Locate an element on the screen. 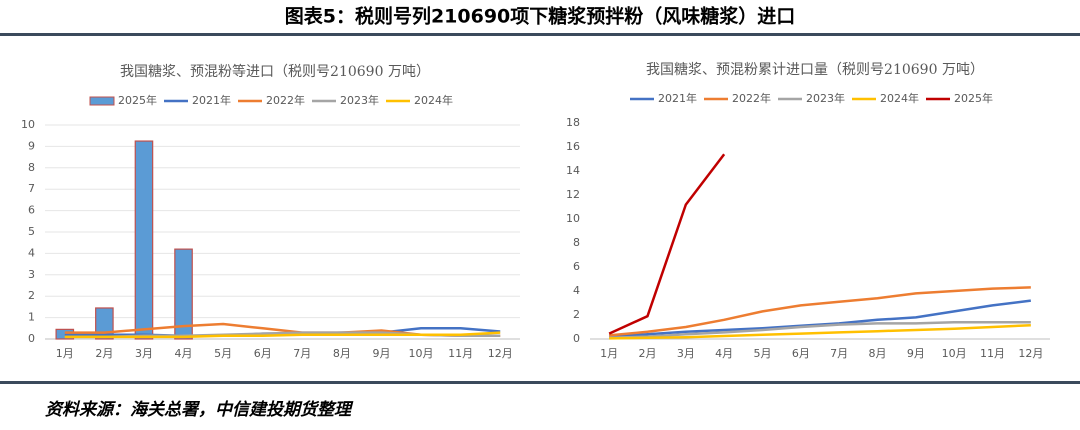  chart-title: 我国糖浆、预混粉等进口（税则号210690 万吨） is located at coordinates (275, 71).